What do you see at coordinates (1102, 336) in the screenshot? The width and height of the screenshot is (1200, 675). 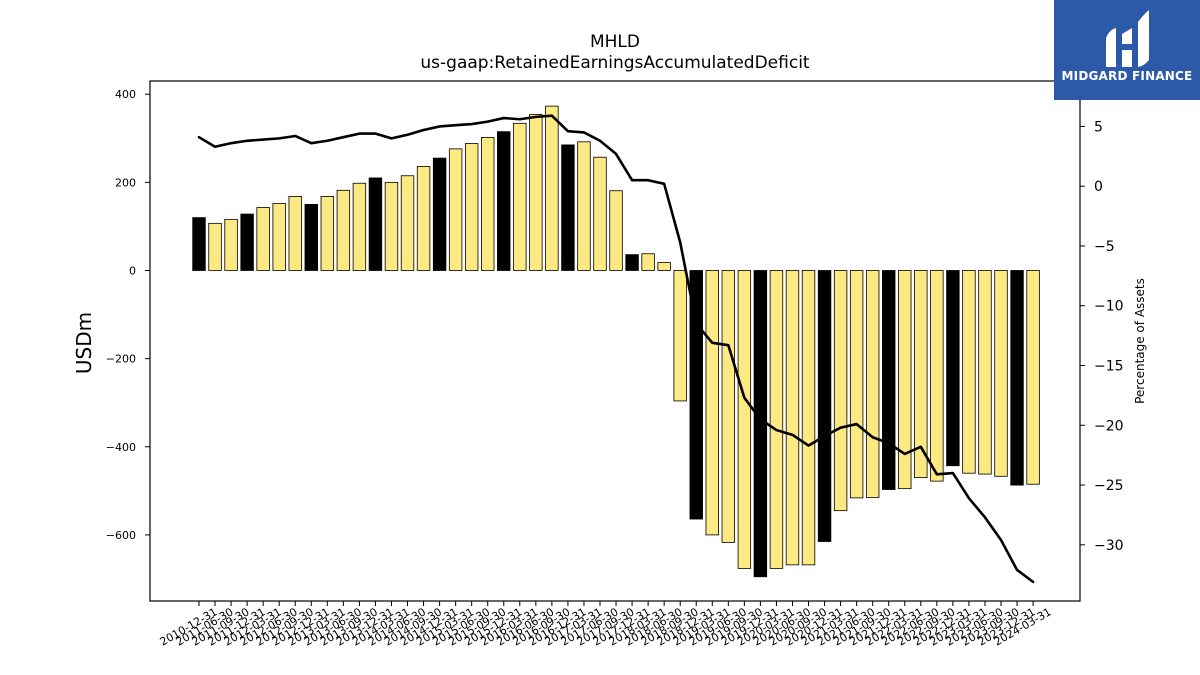 I see `right-axis: 5 0 −5 −10 −15 −20 −25 −30` at bounding box center [1102, 336].